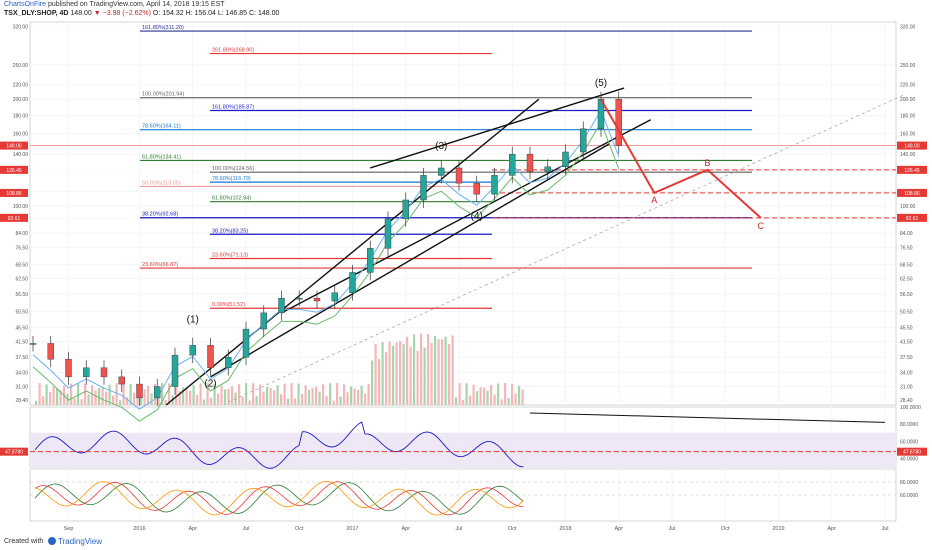 The width and height of the screenshot is (932, 550). Describe the element at coordinates (908, 100) in the screenshot. I see `price-tick-label-right: 200.00` at that location.